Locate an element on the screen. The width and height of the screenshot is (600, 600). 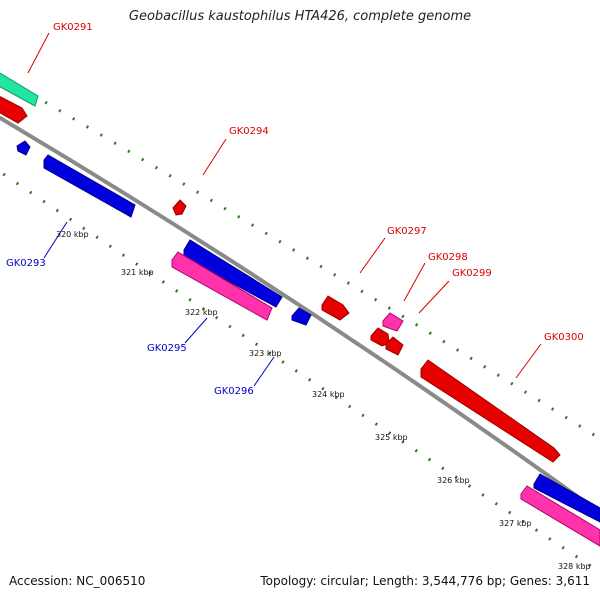
scale-label-328: 328 kbp is located at coordinates (574, 566).